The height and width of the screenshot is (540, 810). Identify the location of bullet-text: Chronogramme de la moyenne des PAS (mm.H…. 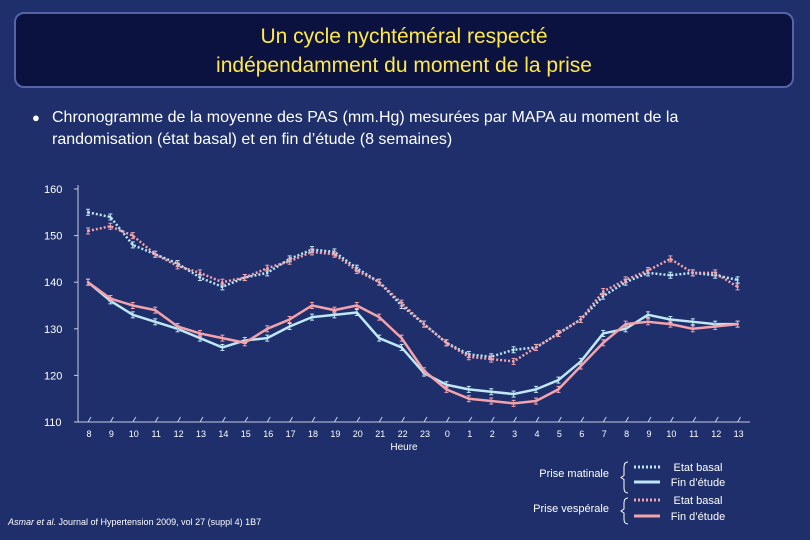
(365, 128).